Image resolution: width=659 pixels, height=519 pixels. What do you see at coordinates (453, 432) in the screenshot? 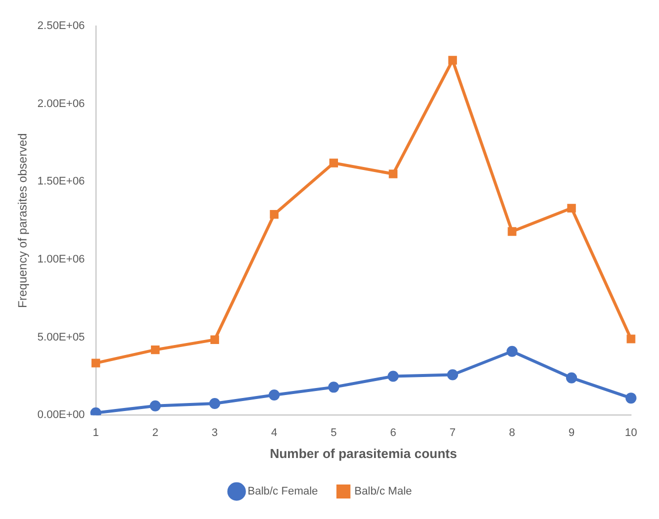
I see `x-tick-label: 7` at bounding box center [453, 432].